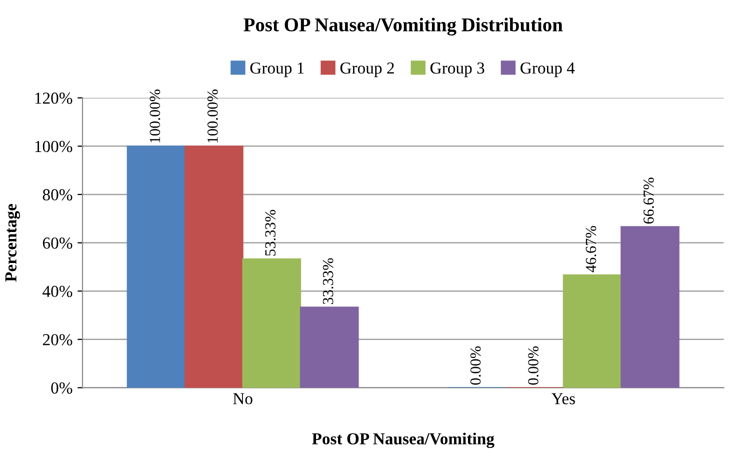 The width and height of the screenshot is (750, 466). Describe the element at coordinates (563, 398) in the screenshot. I see `x-tick-label: Yes` at that location.